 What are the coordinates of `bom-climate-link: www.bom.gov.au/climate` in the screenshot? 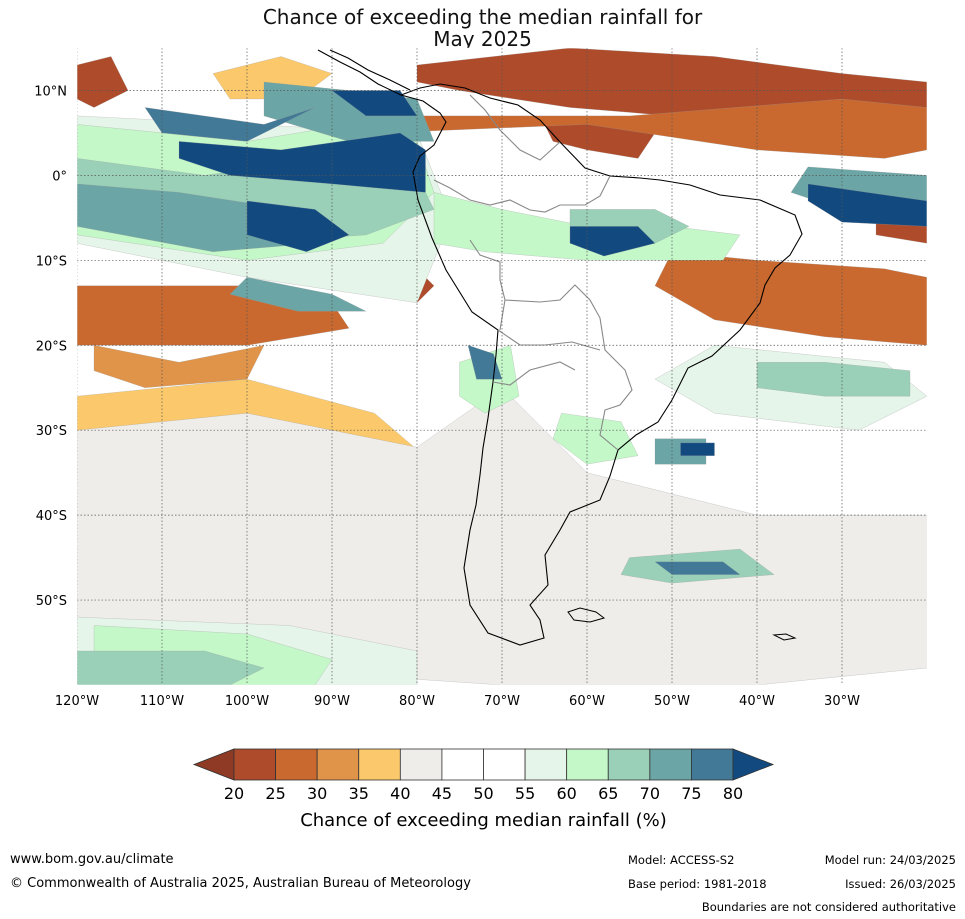 It's located at (92, 859).